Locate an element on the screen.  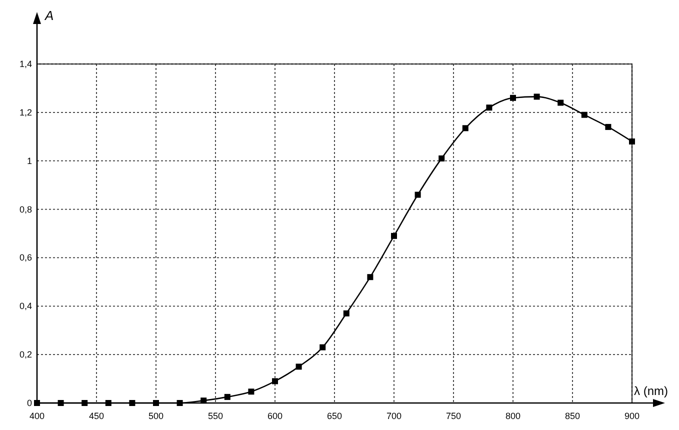
x-axis-title: λ (nm) is located at coordinates (651, 391).